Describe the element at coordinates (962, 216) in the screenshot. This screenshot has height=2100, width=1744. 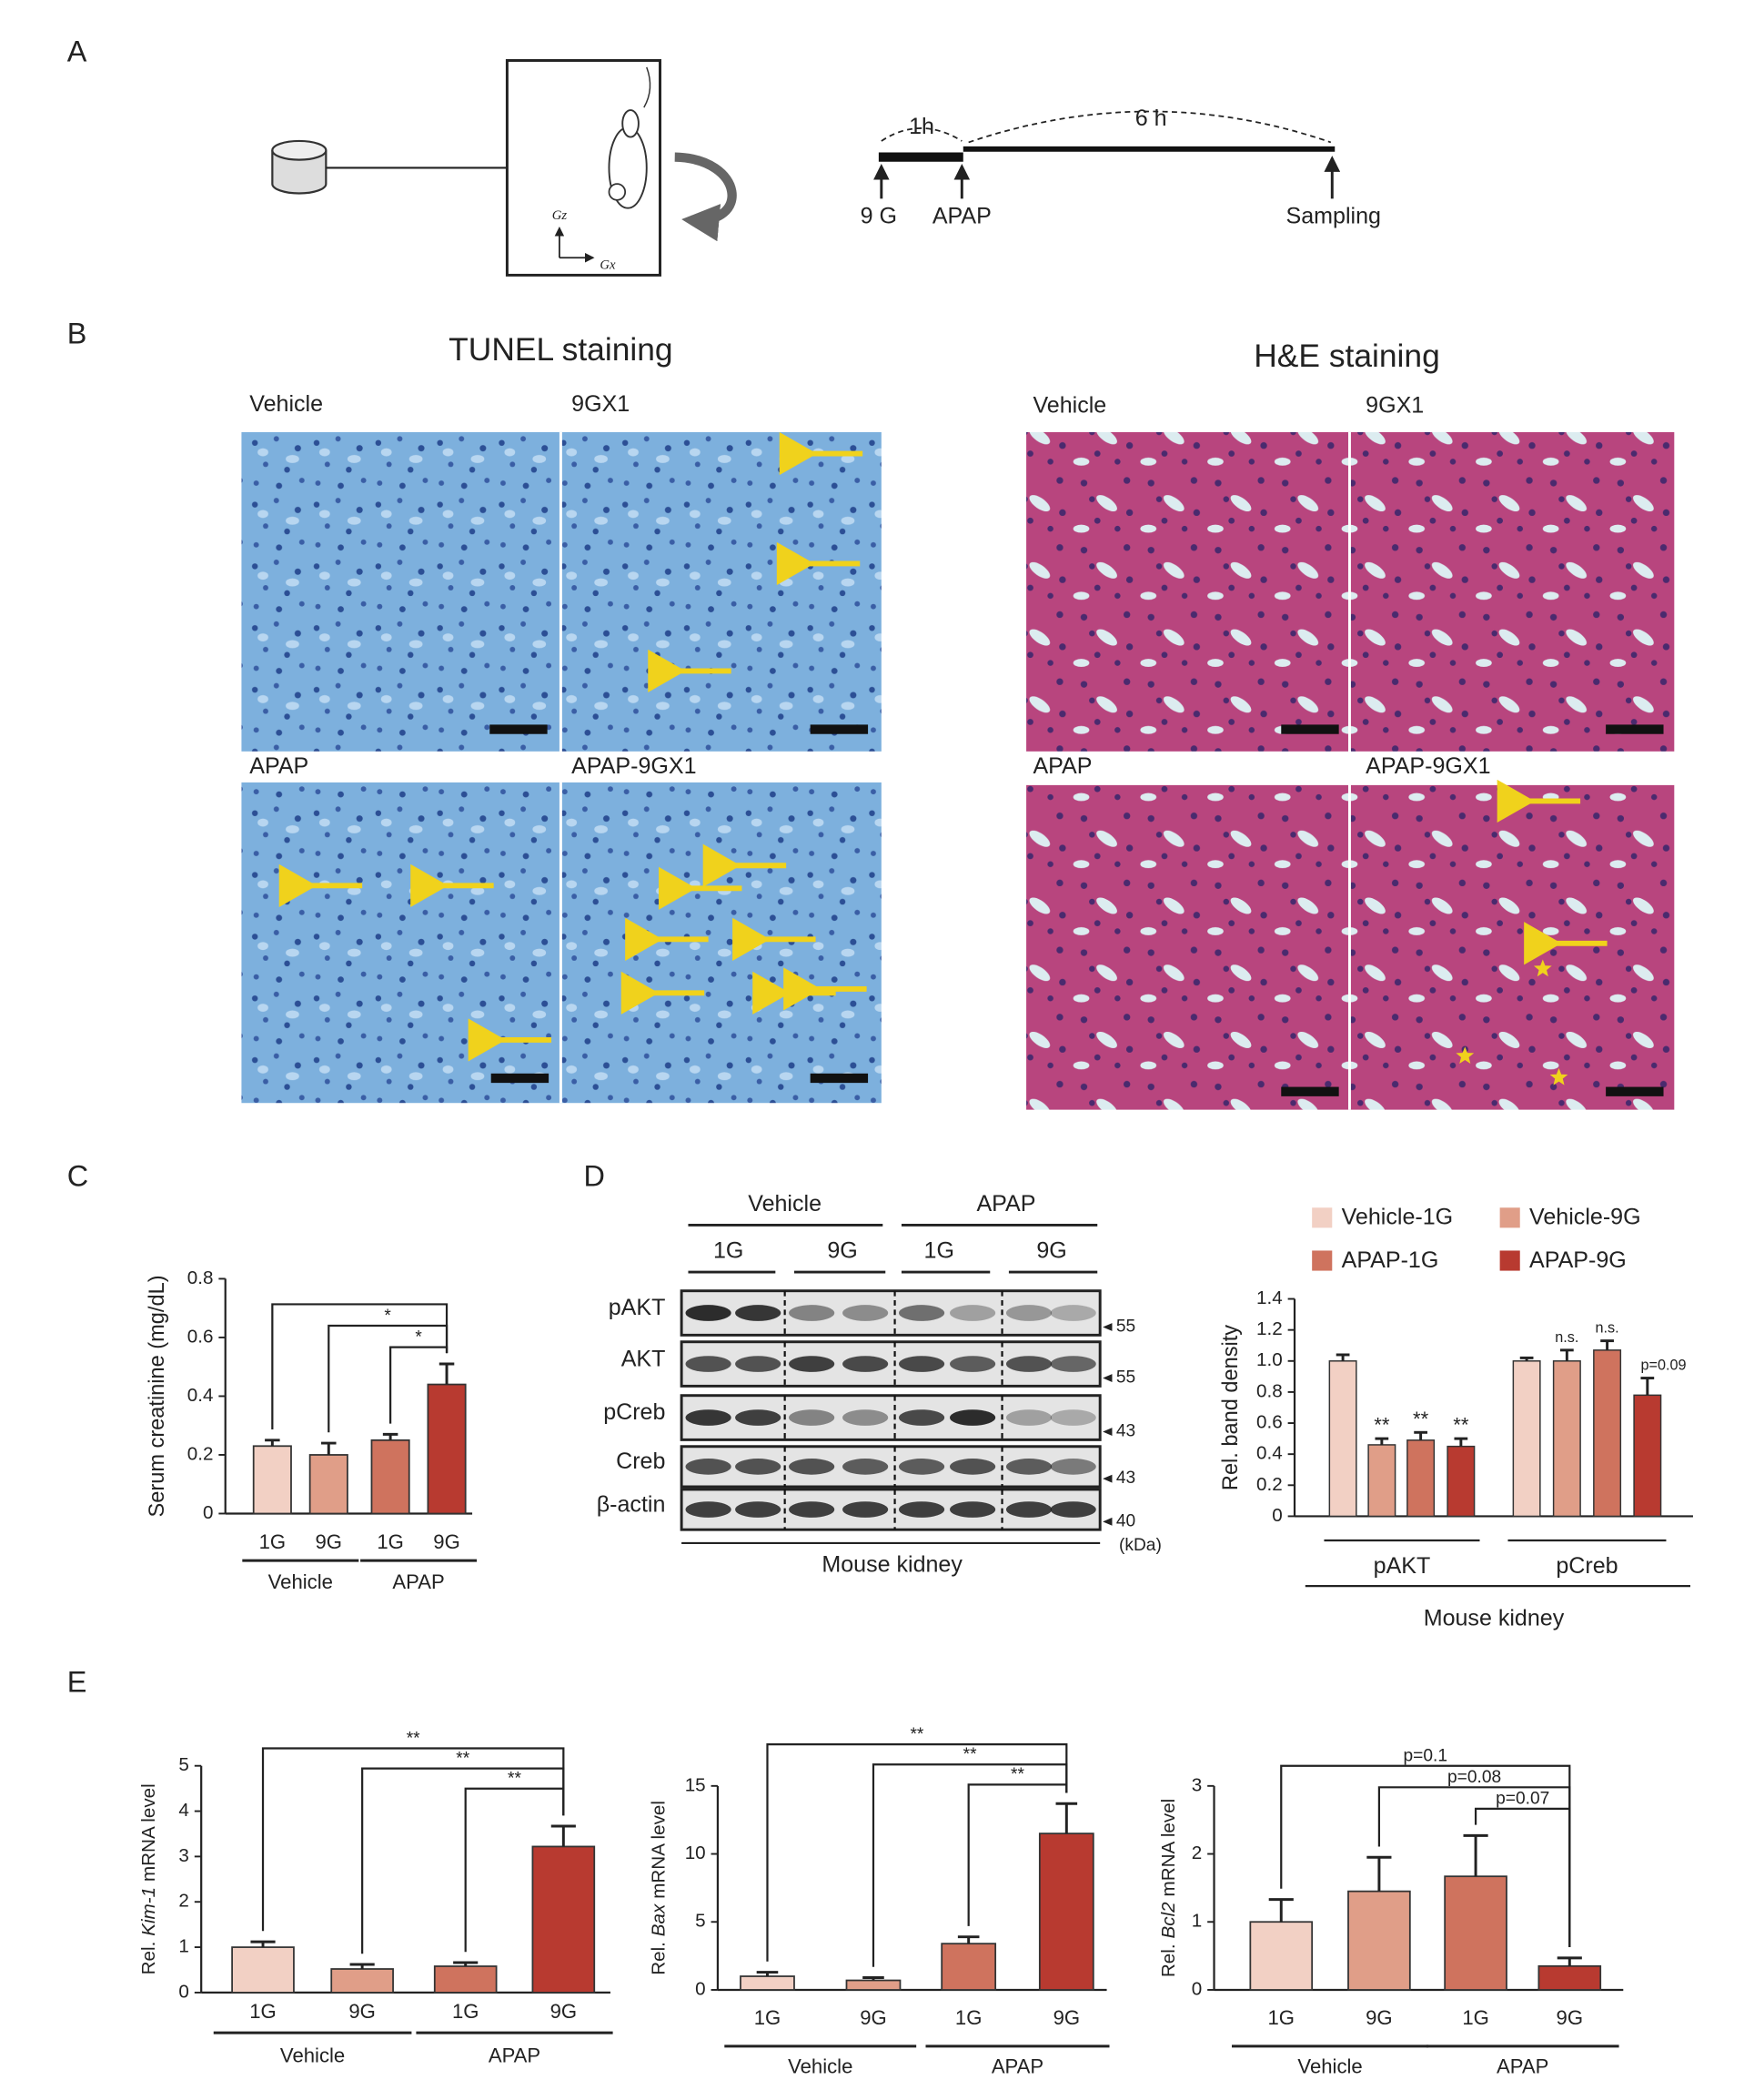
I see `event-label: APAP` at that location.